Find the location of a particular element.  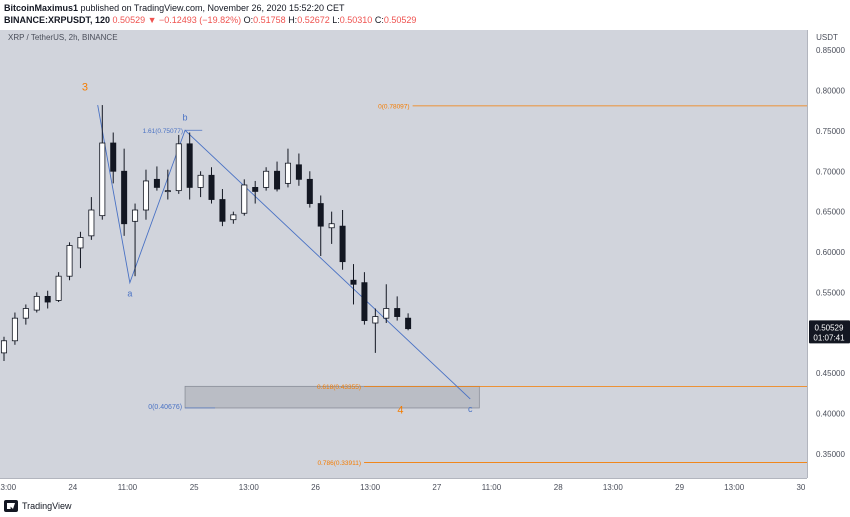

tradingview-logo-text: TradingView is located at coordinates (47, 506).